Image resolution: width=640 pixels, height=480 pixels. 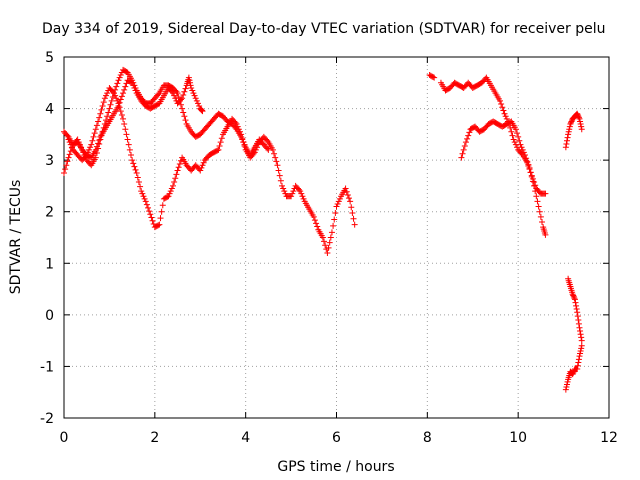 What do you see at coordinates (49, 161) in the screenshot?
I see `y-tick-label: 3` at bounding box center [49, 161].